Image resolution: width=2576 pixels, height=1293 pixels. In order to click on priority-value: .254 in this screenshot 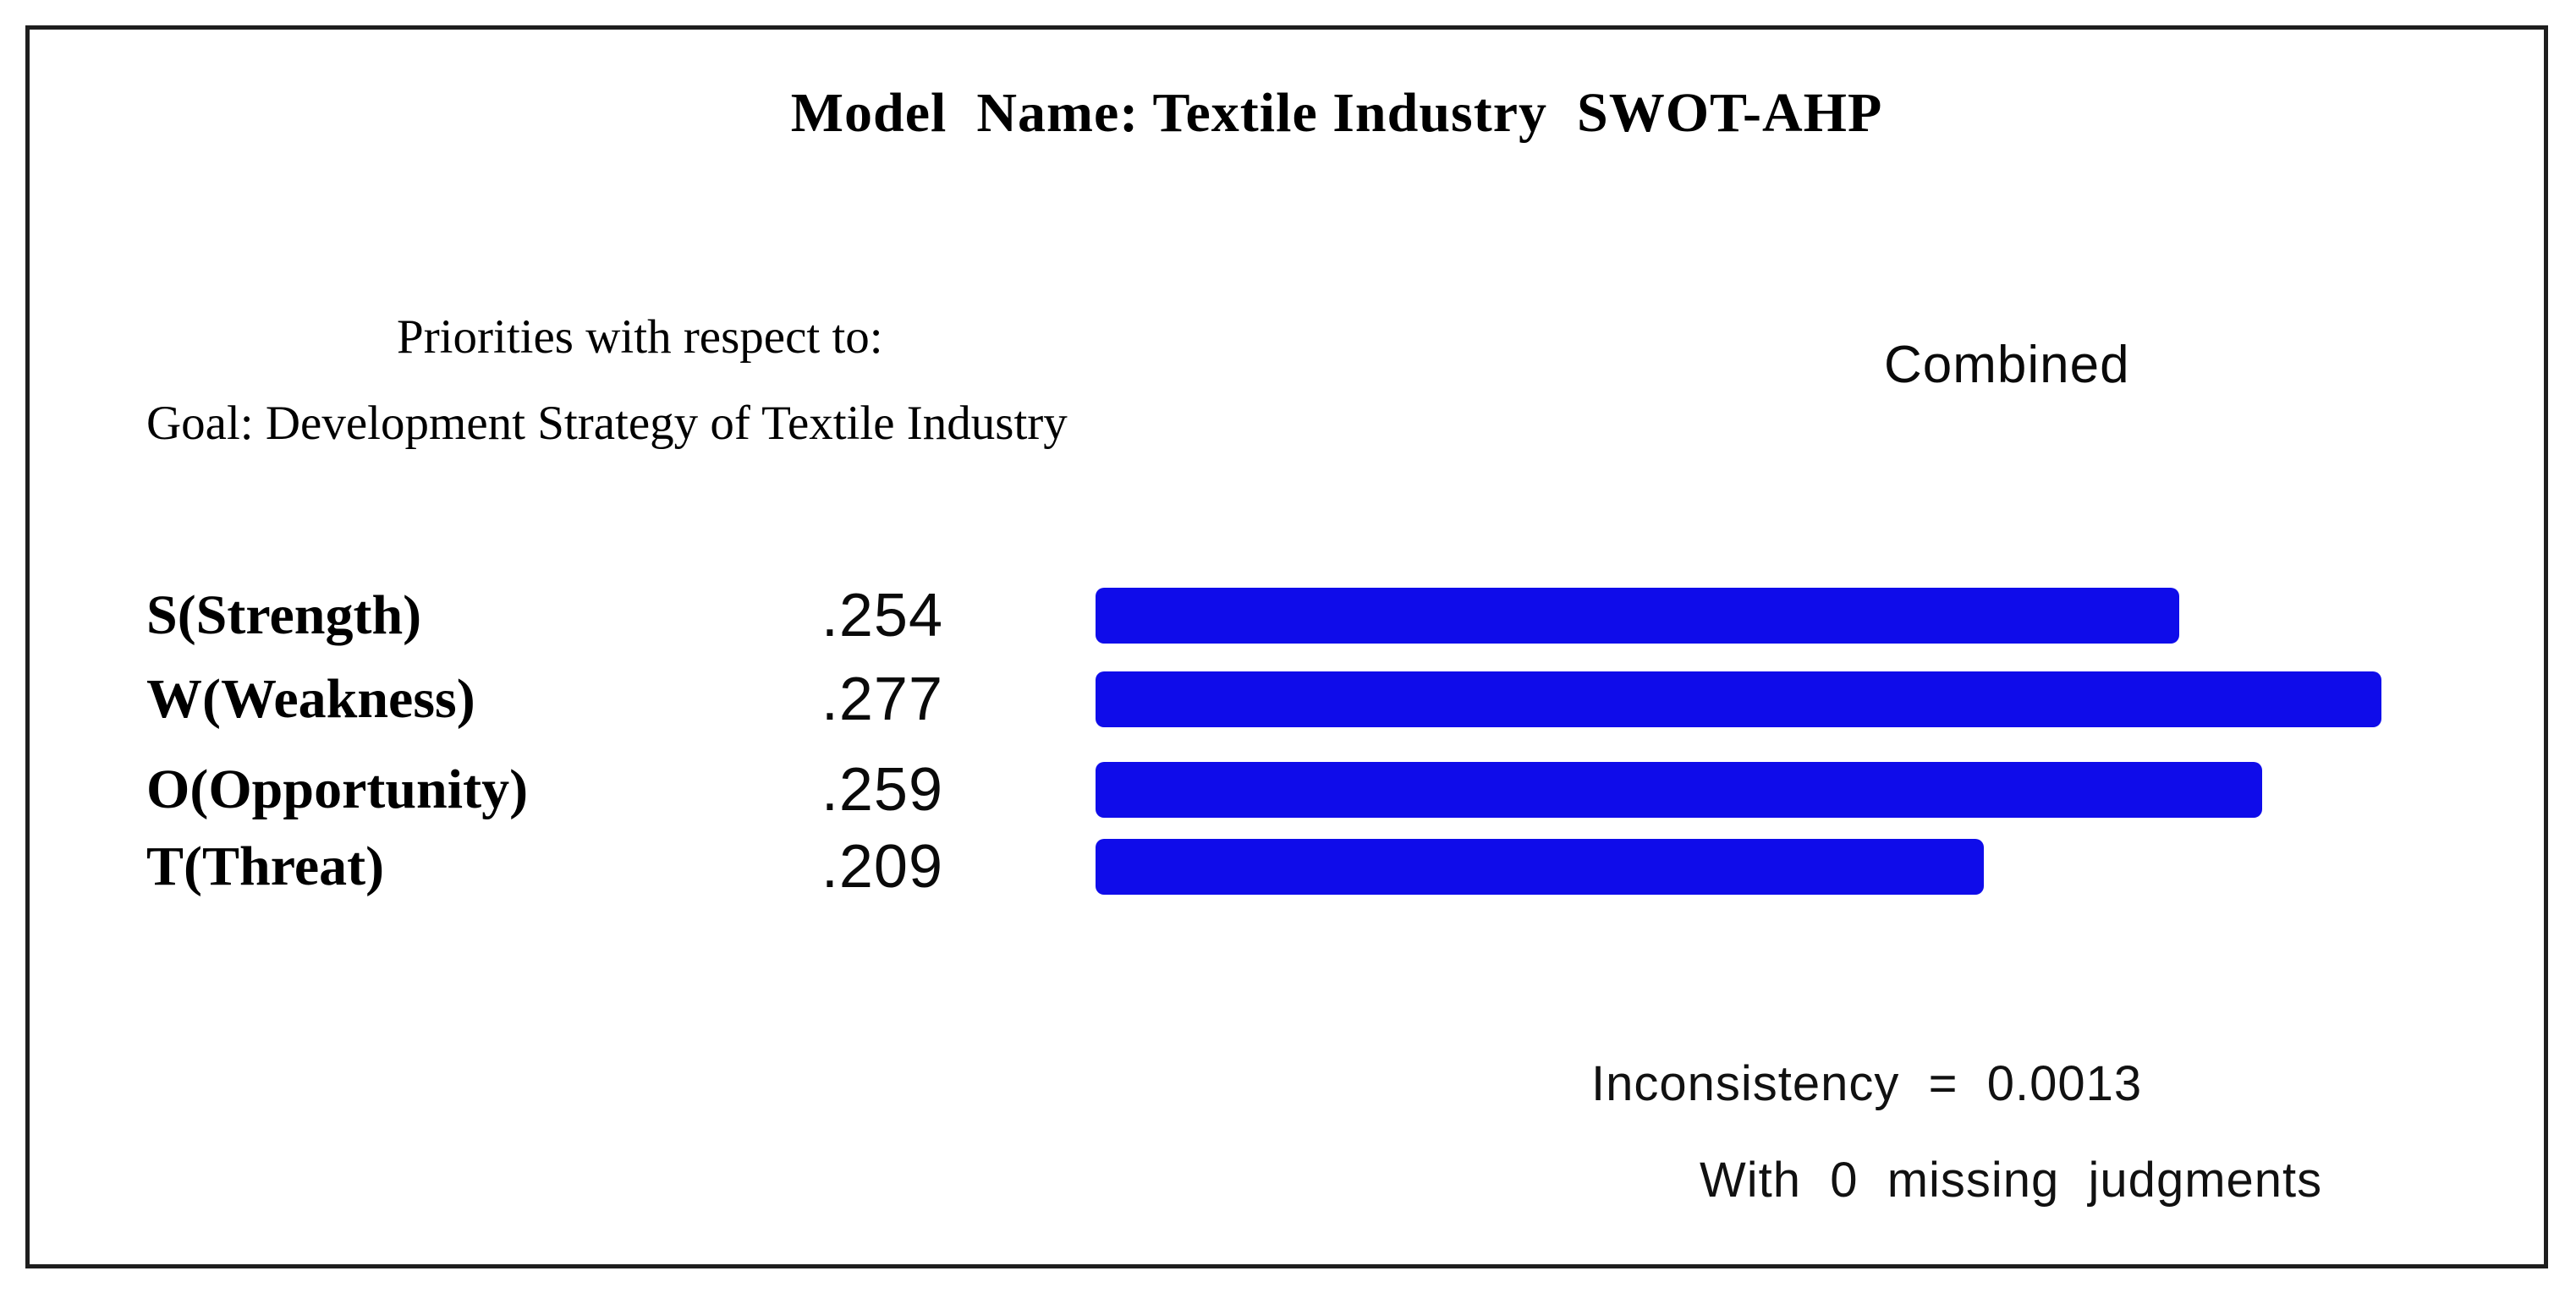, I will do `click(882, 615)`.